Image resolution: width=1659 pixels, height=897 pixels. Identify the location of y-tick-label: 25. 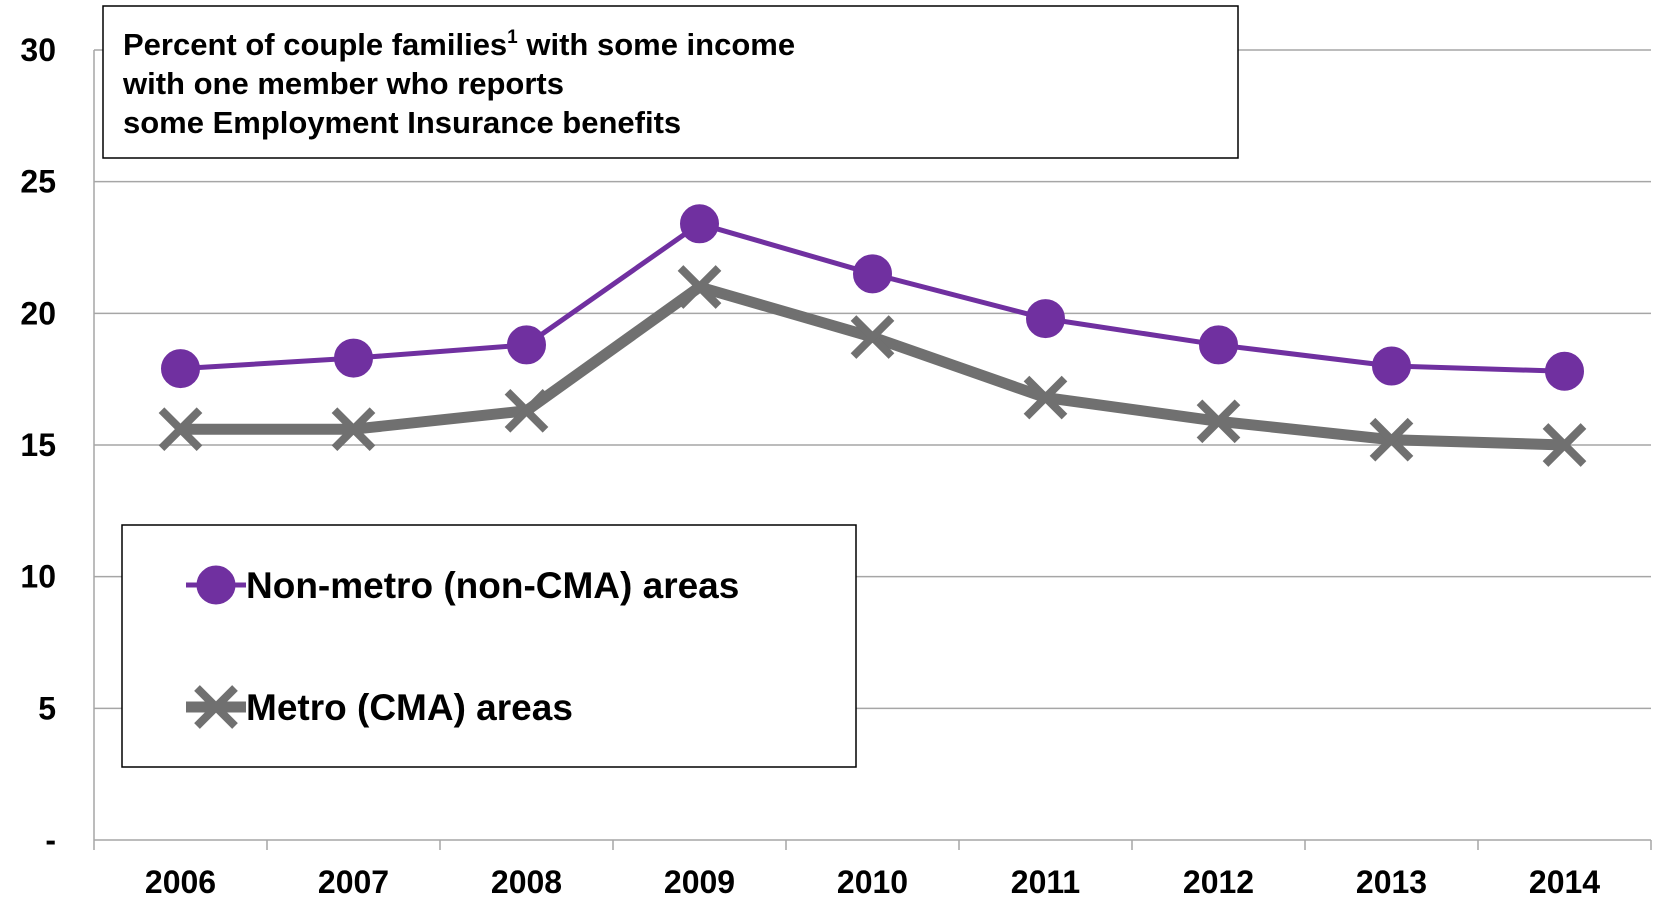
(38, 182).